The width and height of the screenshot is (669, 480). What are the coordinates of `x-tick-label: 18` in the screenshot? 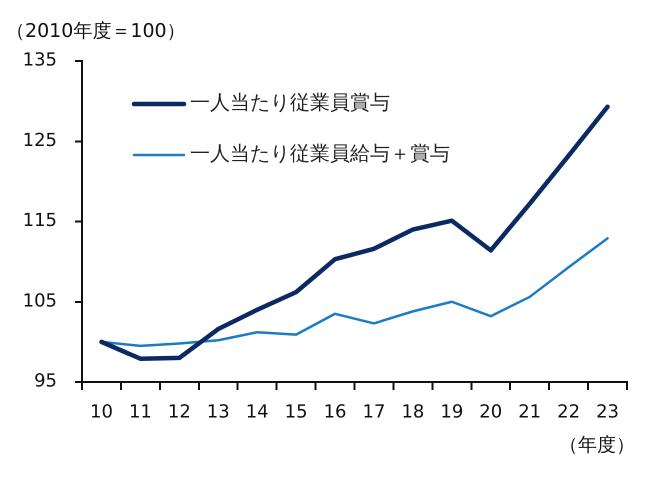 It's located at (412, 411).